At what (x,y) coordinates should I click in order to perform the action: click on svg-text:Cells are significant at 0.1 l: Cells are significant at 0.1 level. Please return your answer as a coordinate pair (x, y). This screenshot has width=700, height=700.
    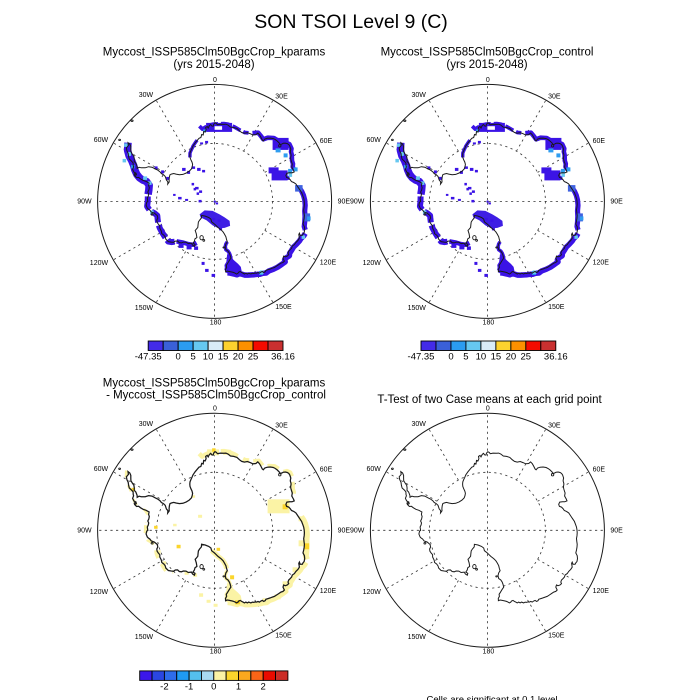
    Looking at the image, I should click on (492, 697).